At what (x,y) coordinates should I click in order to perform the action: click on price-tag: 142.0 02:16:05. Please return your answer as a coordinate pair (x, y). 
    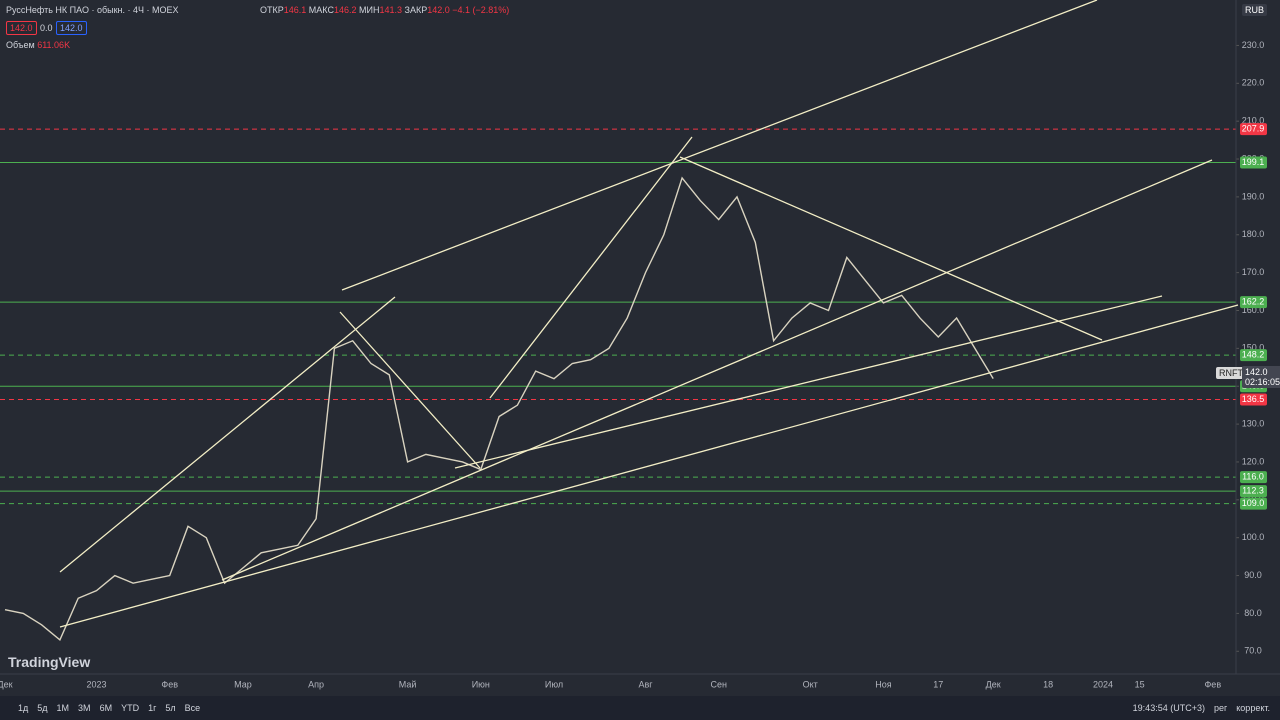
    Looking at the image, I should click on (1261, 377).